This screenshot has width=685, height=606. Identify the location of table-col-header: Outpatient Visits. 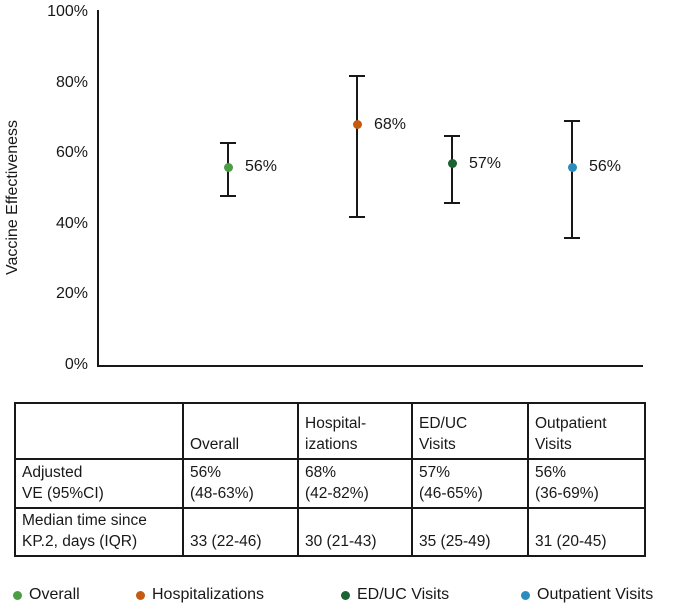
(586, 431).